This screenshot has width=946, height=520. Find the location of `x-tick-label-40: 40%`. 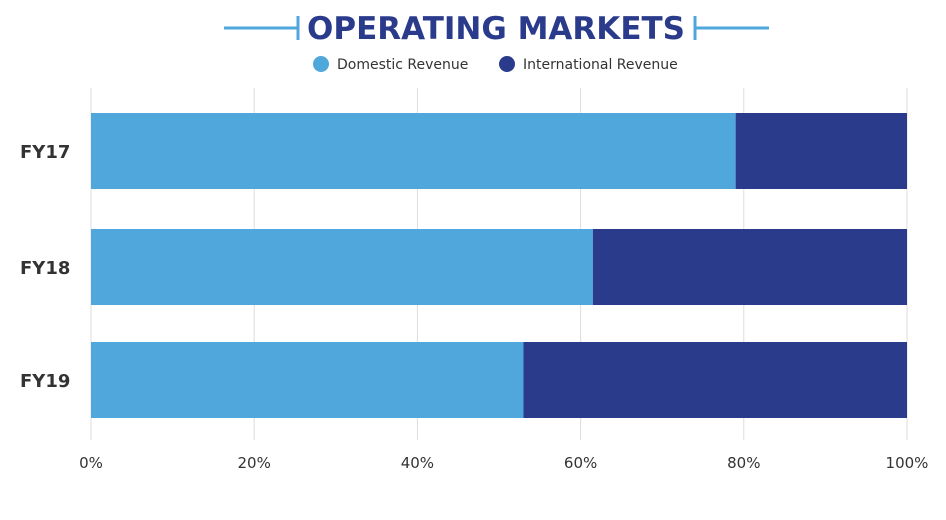

x-tick-label-40: 40% is located at coordinates (417, 463).